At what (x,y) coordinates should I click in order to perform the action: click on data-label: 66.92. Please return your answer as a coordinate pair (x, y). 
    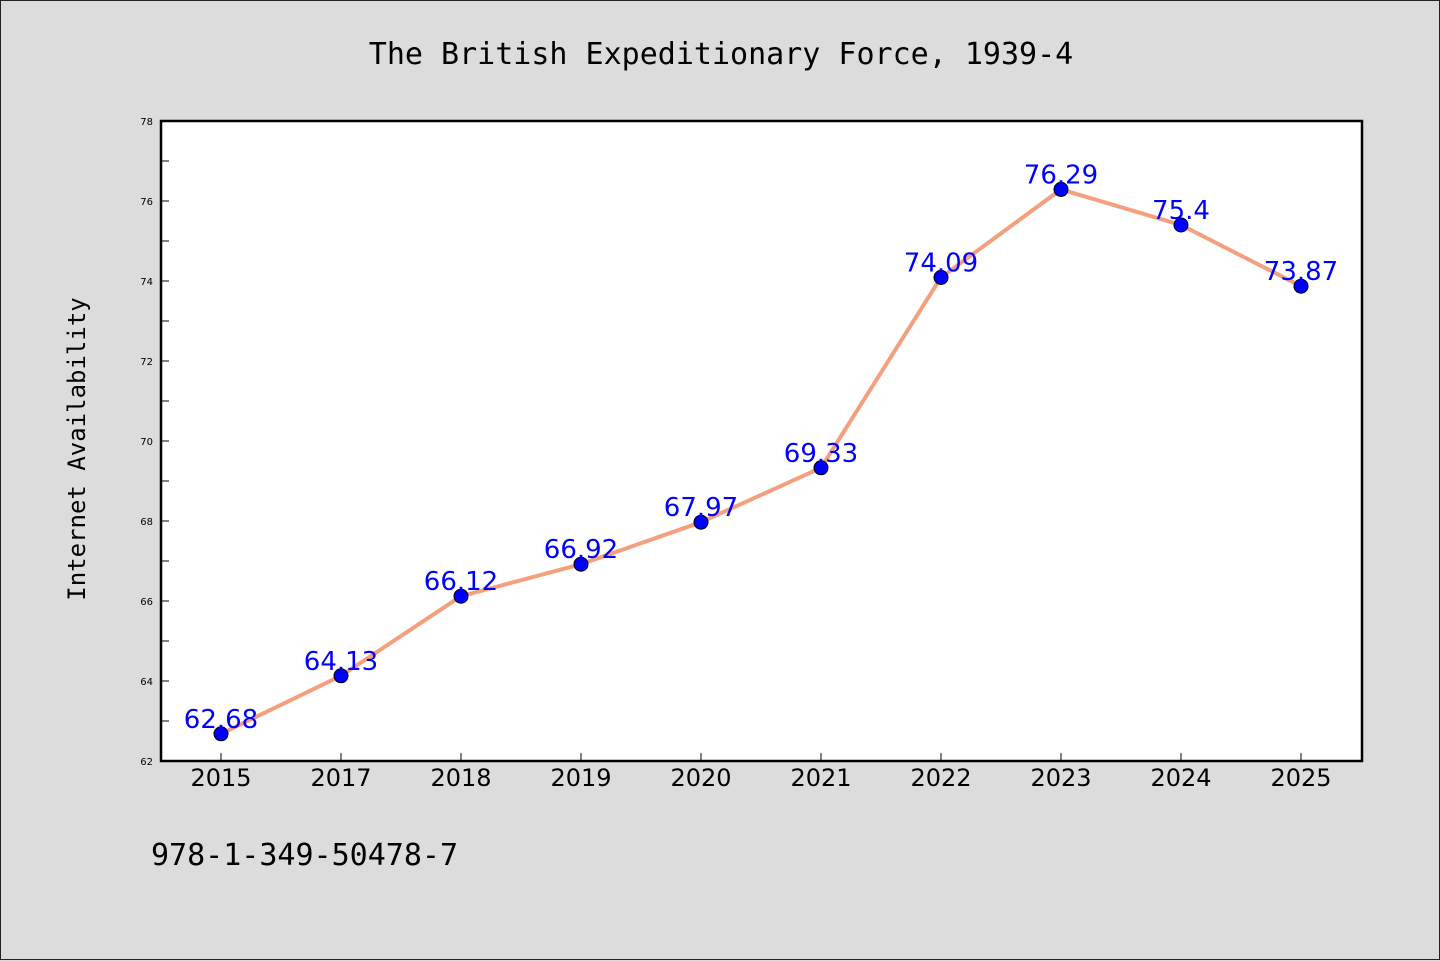
    Looking at the image, I should click on (581, 550).